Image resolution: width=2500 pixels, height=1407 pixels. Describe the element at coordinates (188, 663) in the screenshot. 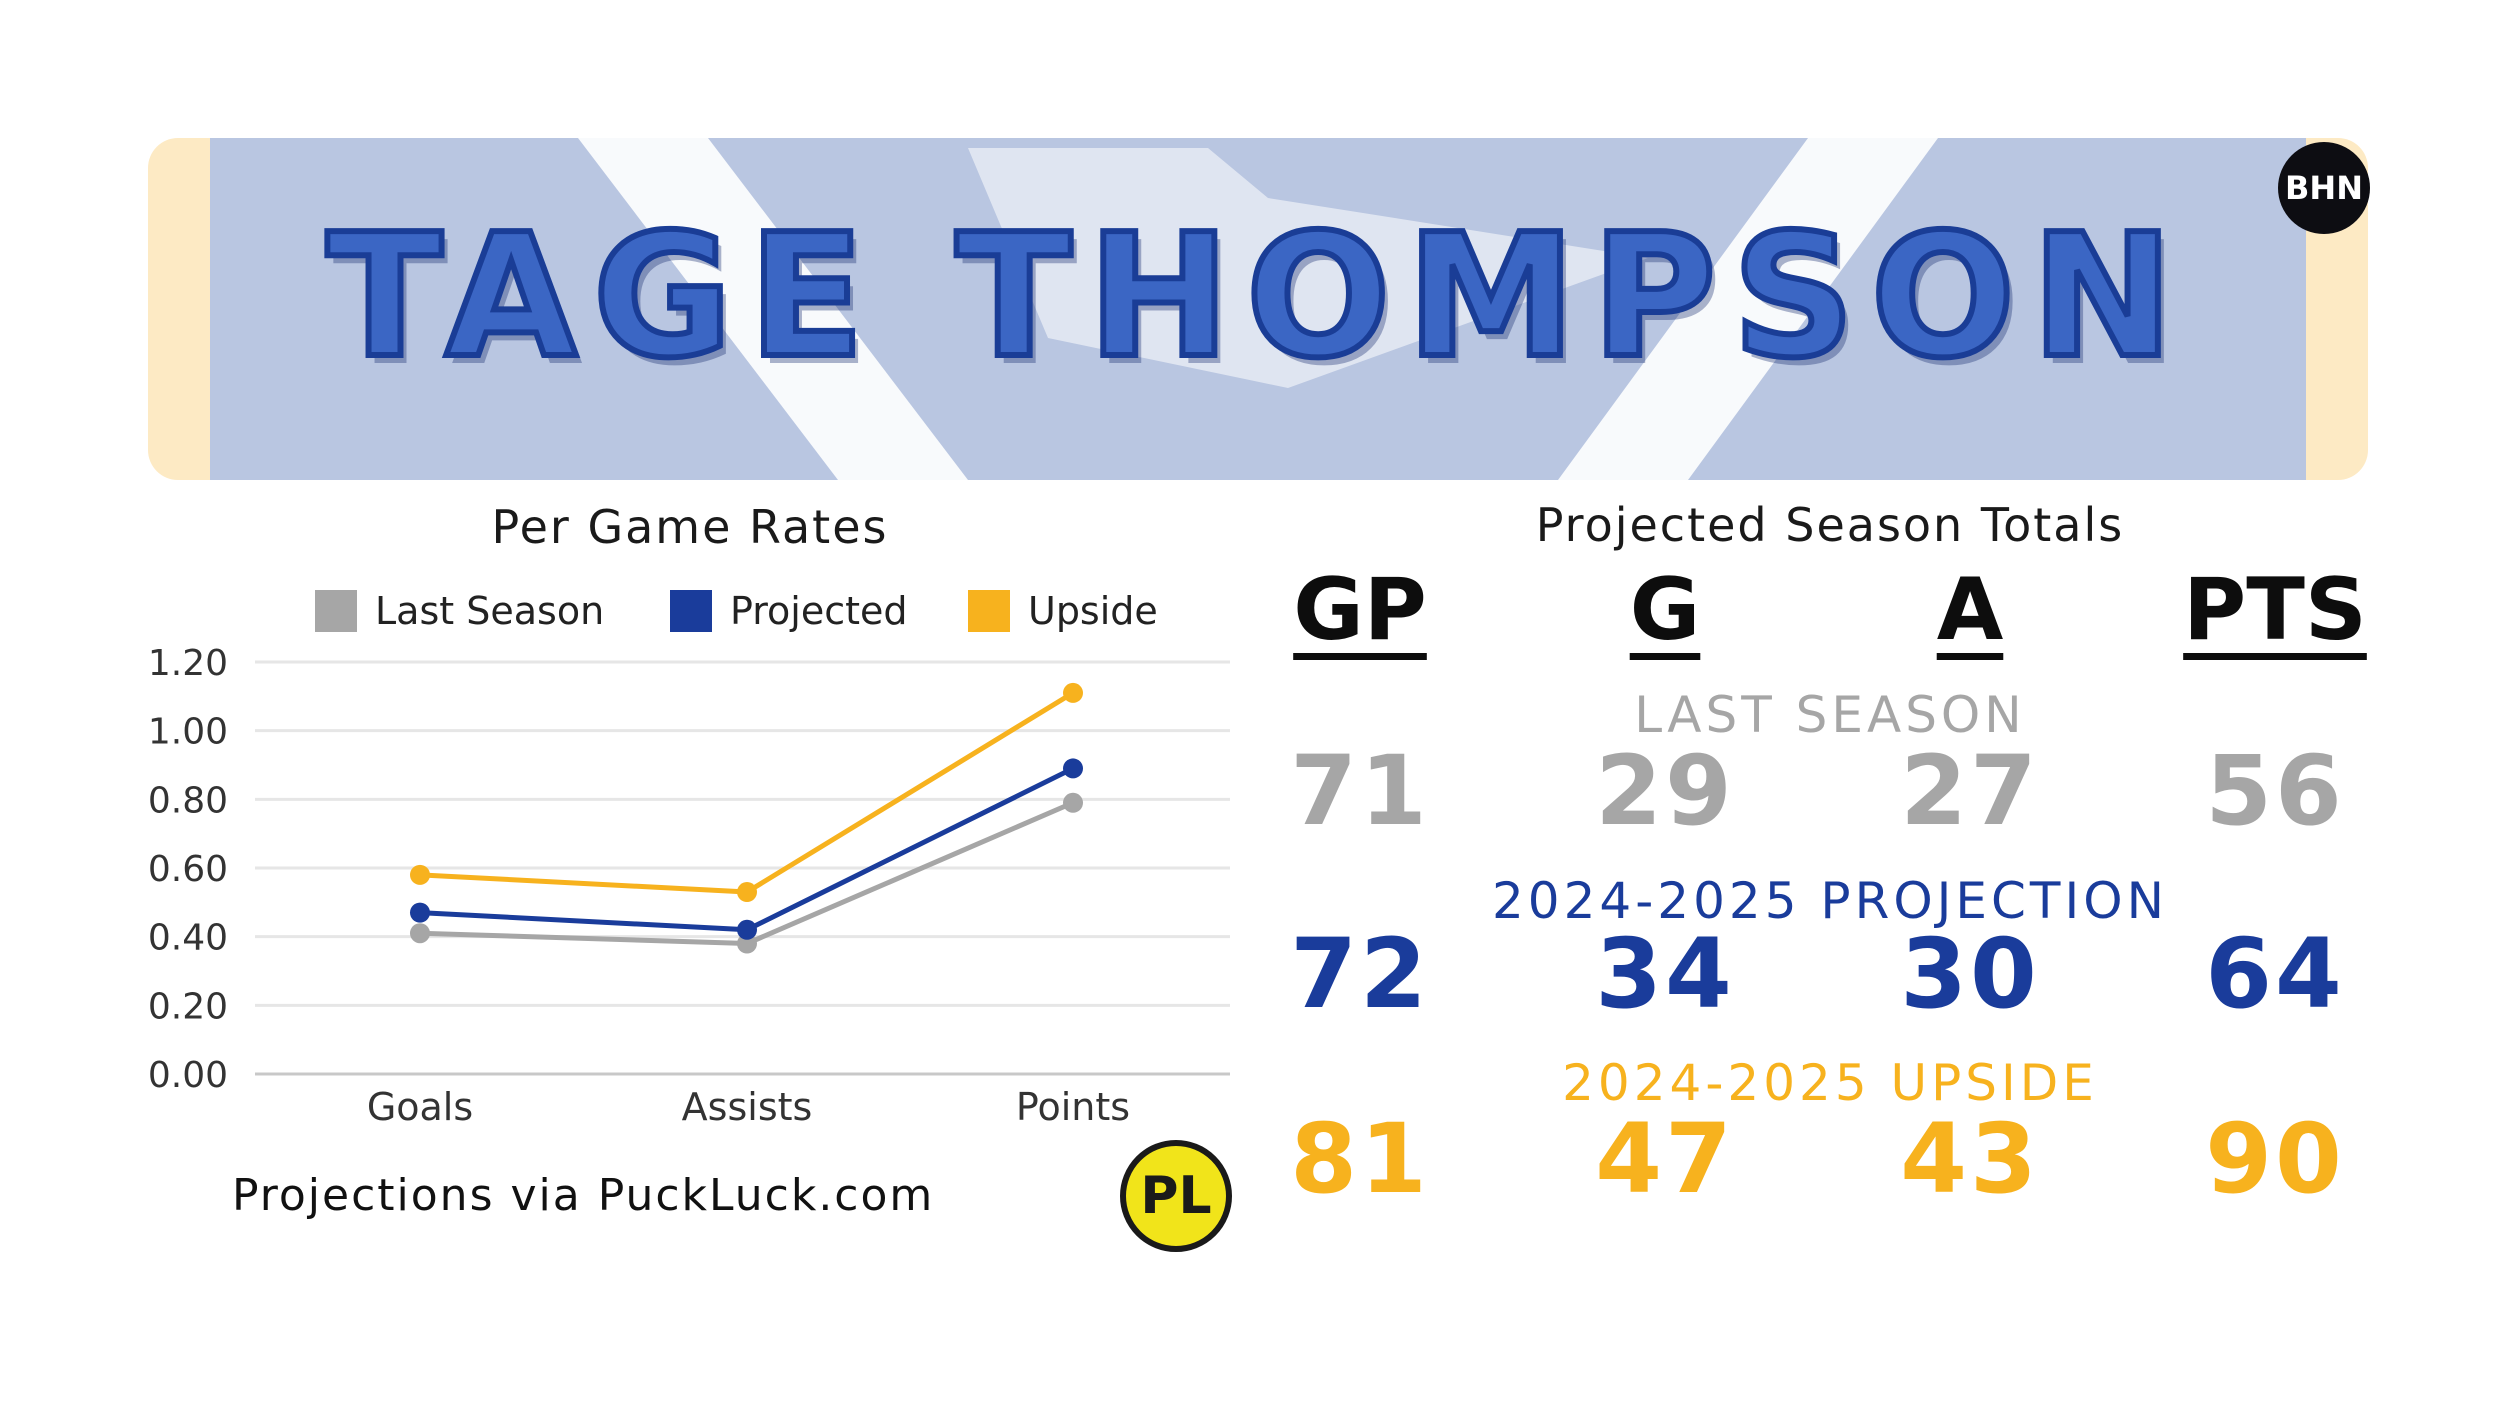

I see `y-tick-label: 1.20` at that location.